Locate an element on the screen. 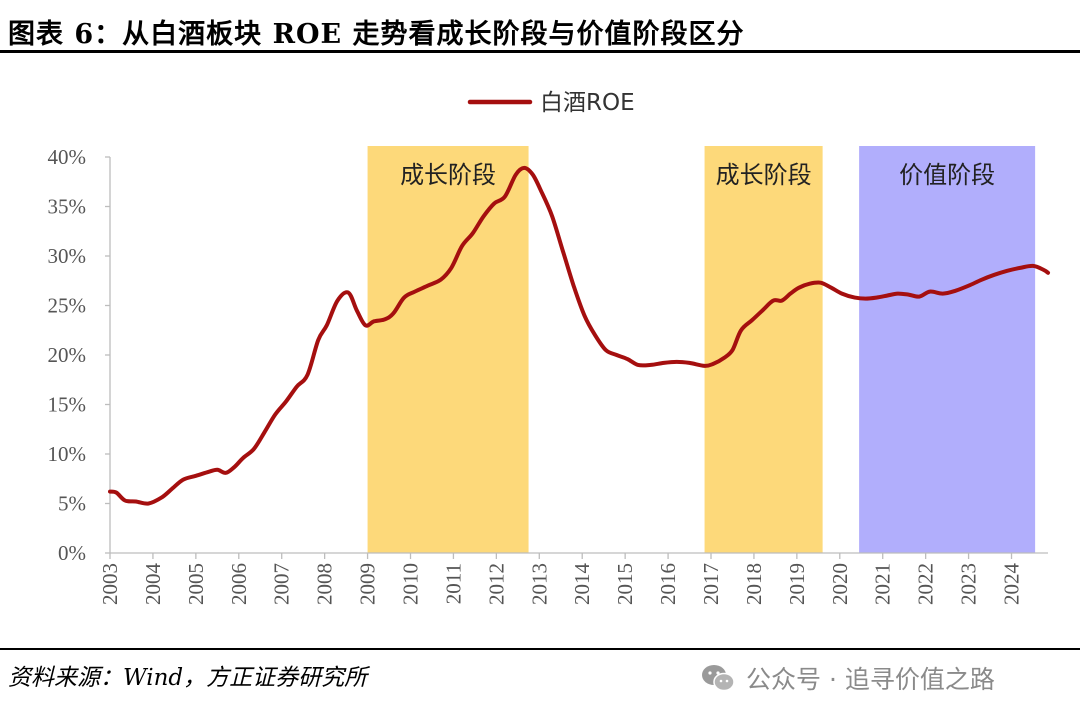 This screenshot has width=1080, height=719. y-tick-label: 5% is located at coordinates (72, 504).